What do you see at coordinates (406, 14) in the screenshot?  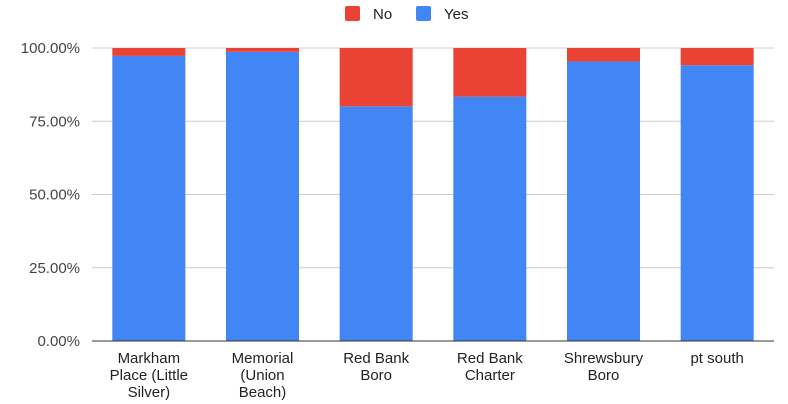 I see `legend: No Yes` at bounding box center [406, 14].